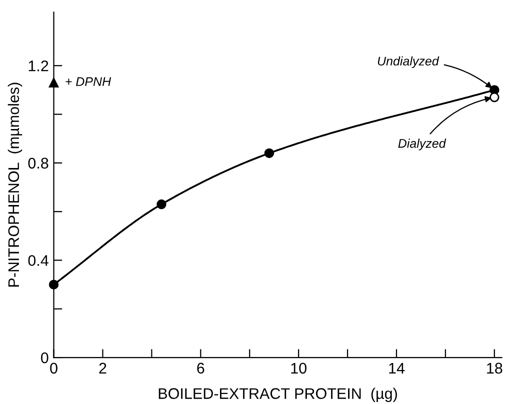  Describe the element at coordinates (44, 358) in the screenshot. I see `y-tick-label: 0` at that location.